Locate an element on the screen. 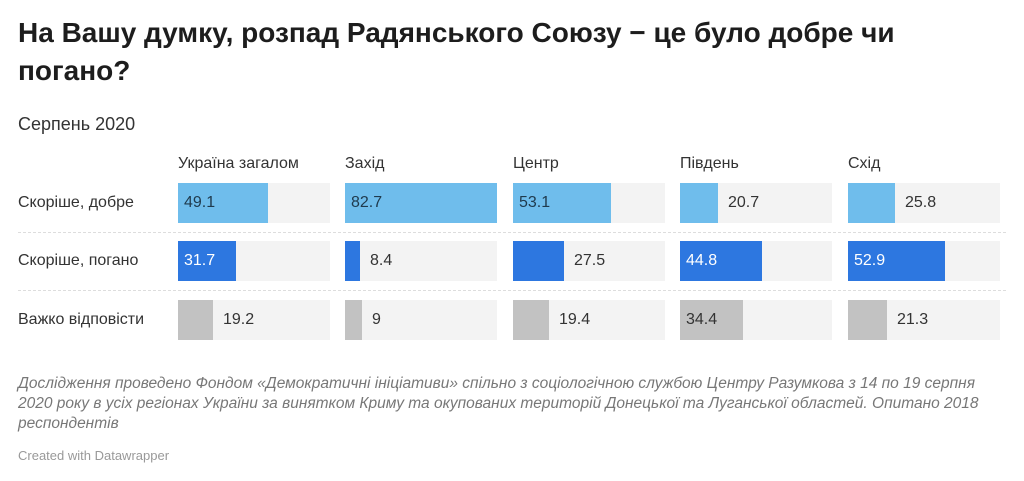  bar-track: 27.5 is located at coordinates (589, 261).